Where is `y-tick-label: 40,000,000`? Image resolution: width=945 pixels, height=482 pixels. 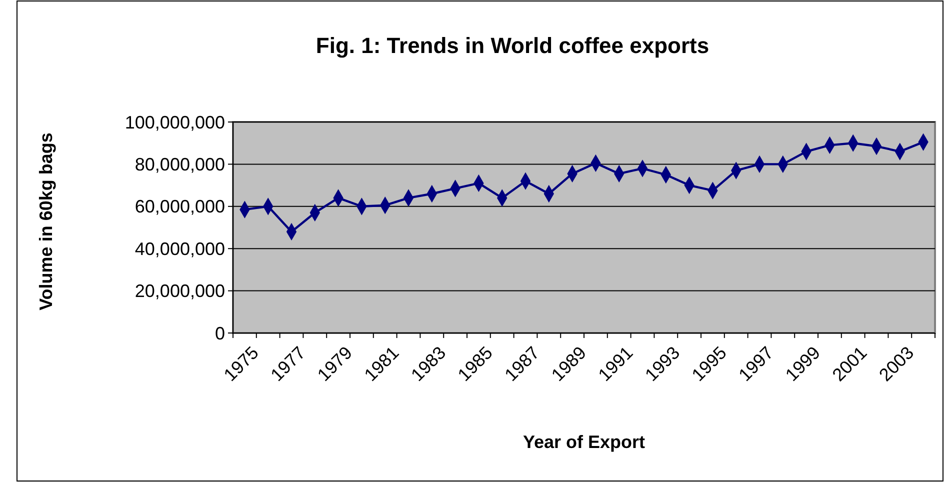 y-tick-label: 40,000,000 is located at coordinates (179, 248).